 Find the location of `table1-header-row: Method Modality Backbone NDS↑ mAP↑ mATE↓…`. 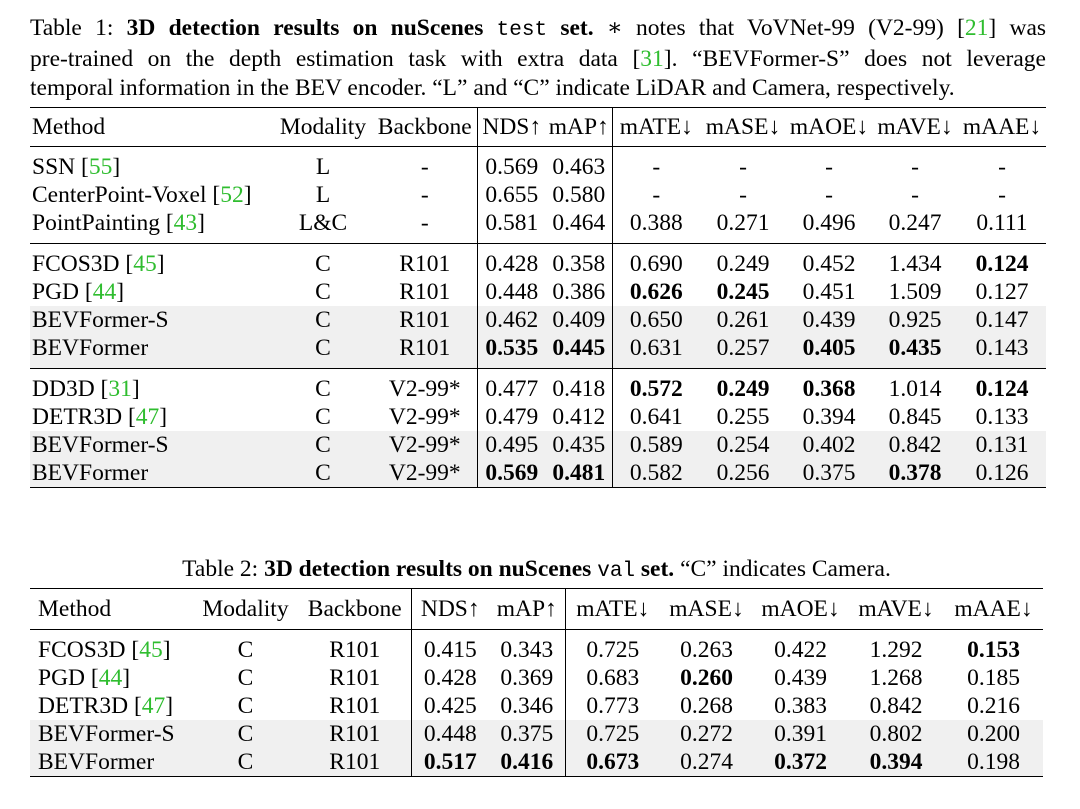

table1-header-row: Method Modality Backbone NDS↑ mAP↑ mATE↓… is located at coordinates (538, 127).